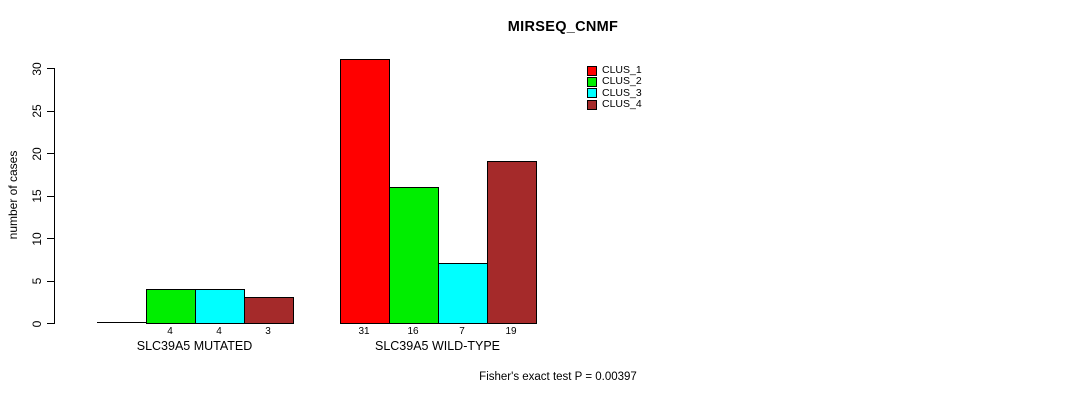 This screenshot has width=1090, height=400. Describe the element at coordinates (219, 306) in the screenshot. I see `bar-clus_3-group1` at that location.